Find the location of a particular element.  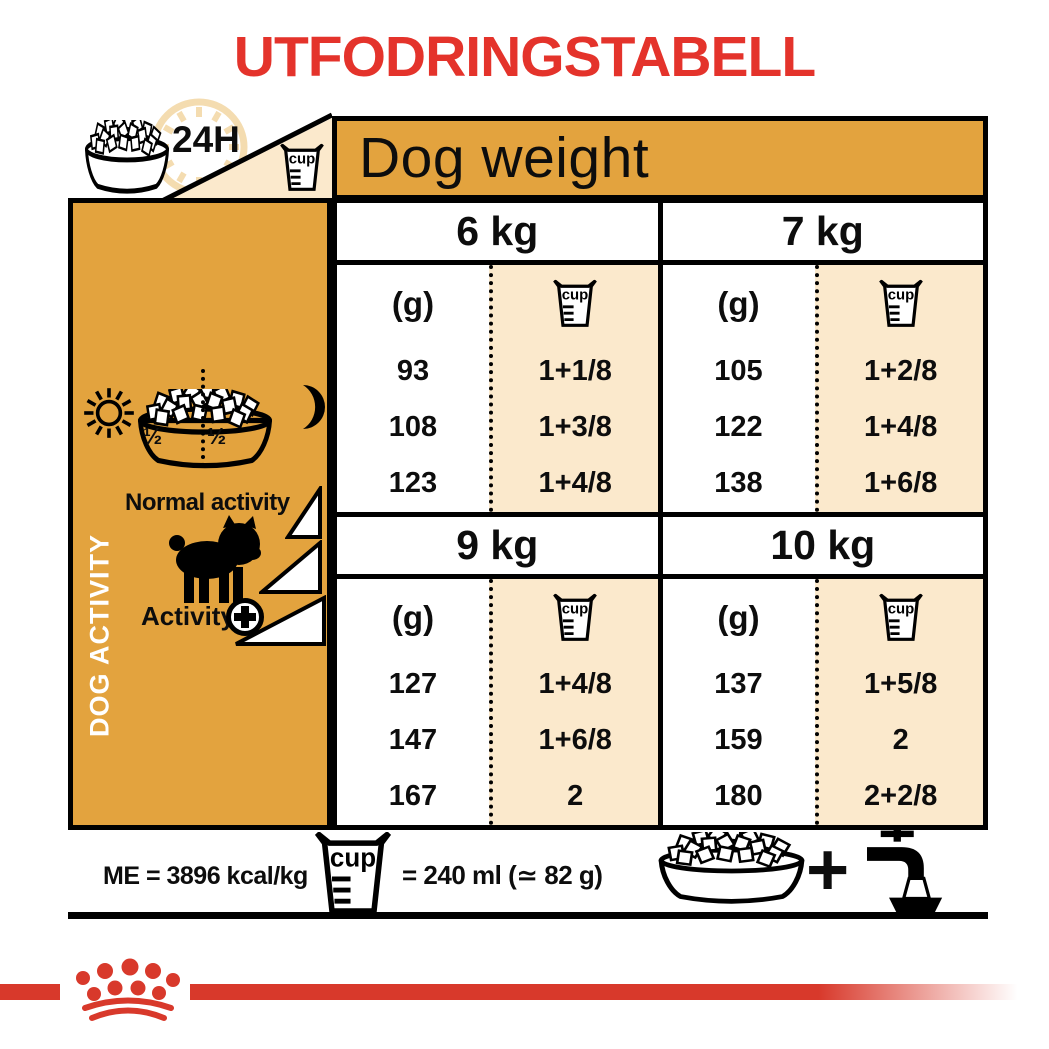

table-cell-7kg: (g) 105 122 138 1+2/8 1+4/8 1+6/8 is located at coordinates (823, 388).